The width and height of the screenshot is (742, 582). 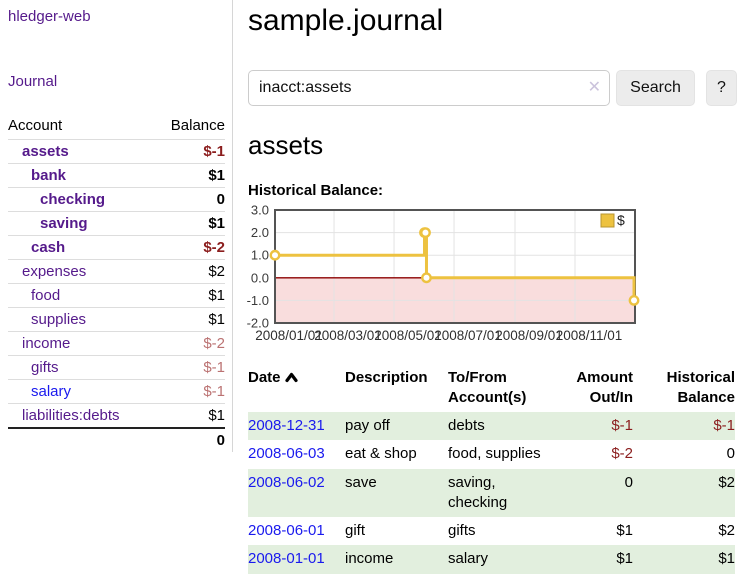 What do you see at coordinates (730, 454) in the screenshot?
I see `register-balance: 0` at bounding box center [730, 454].